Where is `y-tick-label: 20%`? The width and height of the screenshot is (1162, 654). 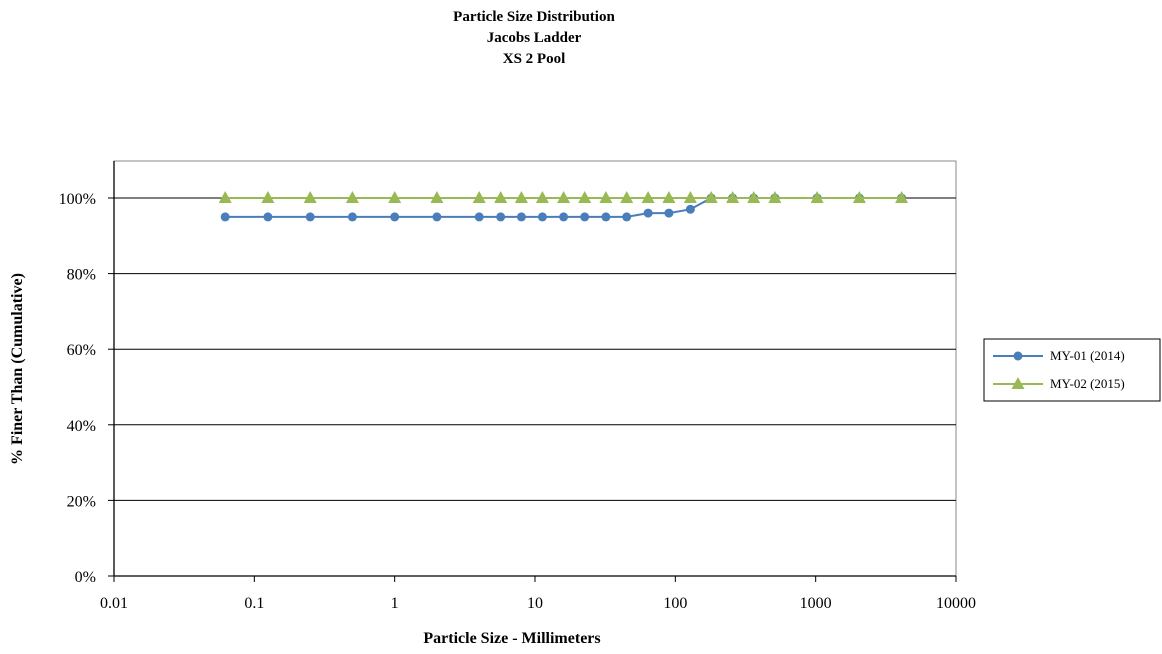 y-tick-label: 20% is located at coordinates (81, 501).